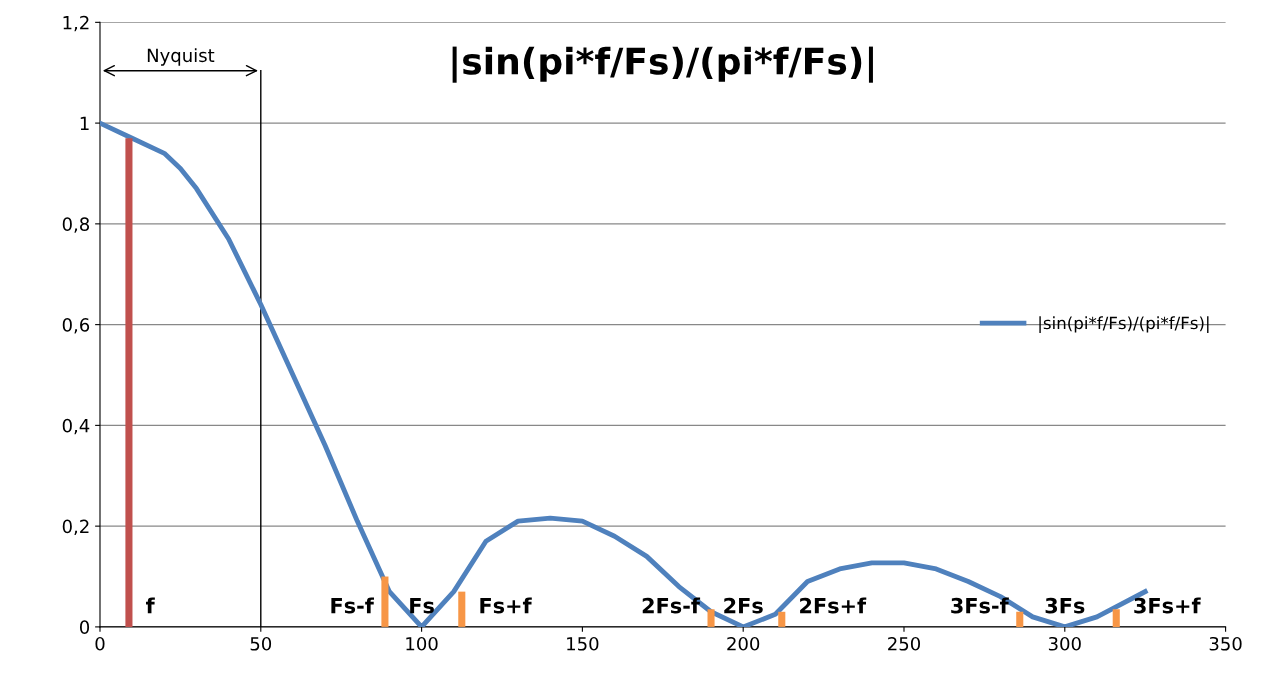  I want to click on y-tick-label: 1, so click(84, 123).